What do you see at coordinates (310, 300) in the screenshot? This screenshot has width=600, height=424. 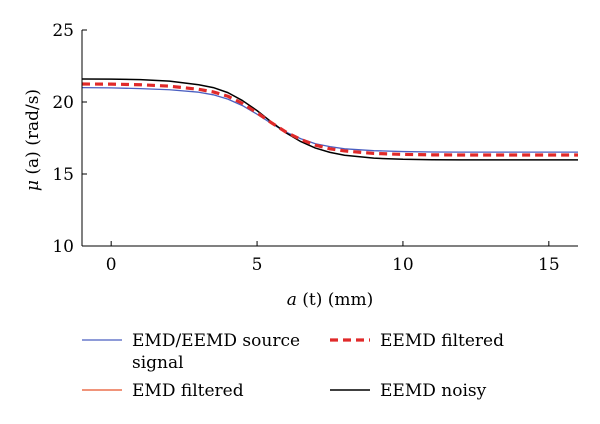 I see `x-axis-label-arg: (t)` at bounding box center [310, 300].